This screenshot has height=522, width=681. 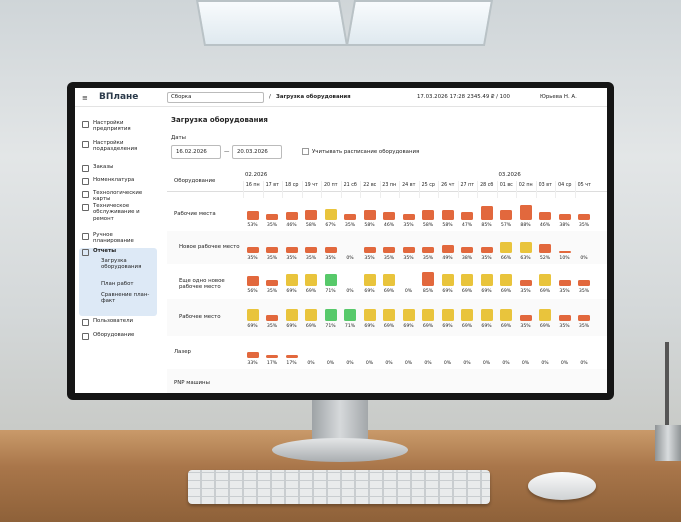 I want to click on topbar, so click(x=341, y=97).